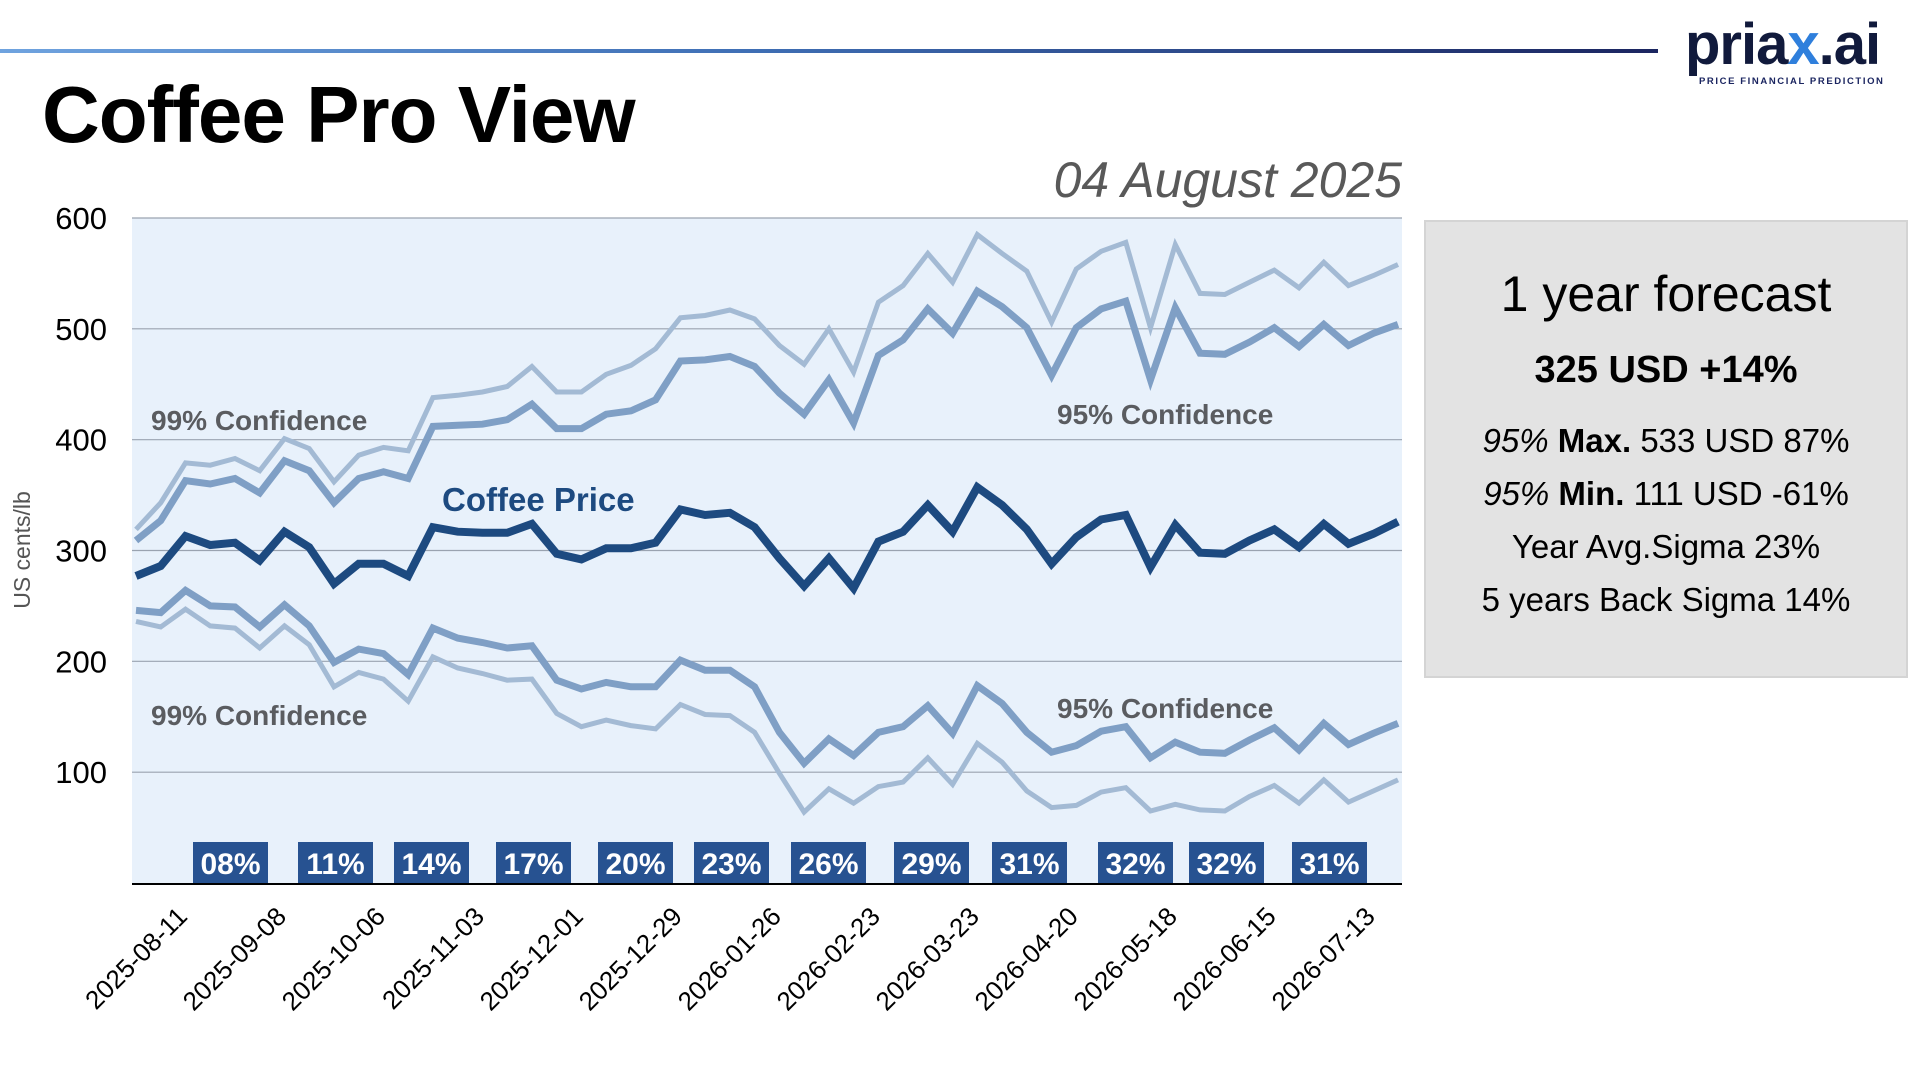 The width and height of the screenshot is (1920, 1080). I want to click on sigma-badge-label: 11%, so click(335, 864).